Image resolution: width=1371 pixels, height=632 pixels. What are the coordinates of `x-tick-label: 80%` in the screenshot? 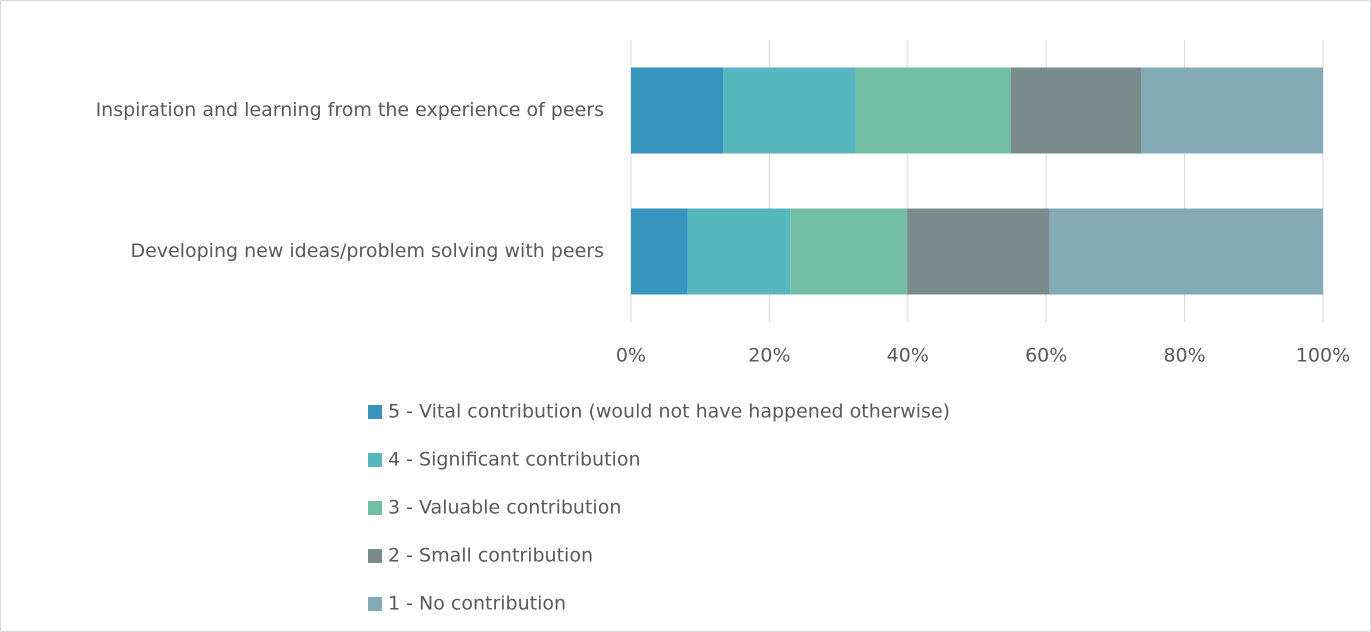 It's located at (1184, 356).